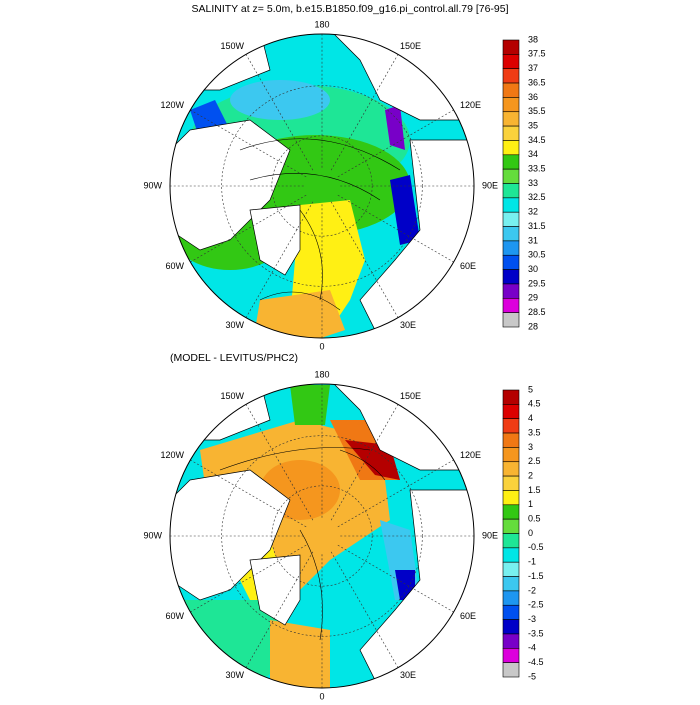  What do you see at coordinates (533, 68) in the screenshot?
I see `colorbar-label: 37` at bounding box center [533, 68].